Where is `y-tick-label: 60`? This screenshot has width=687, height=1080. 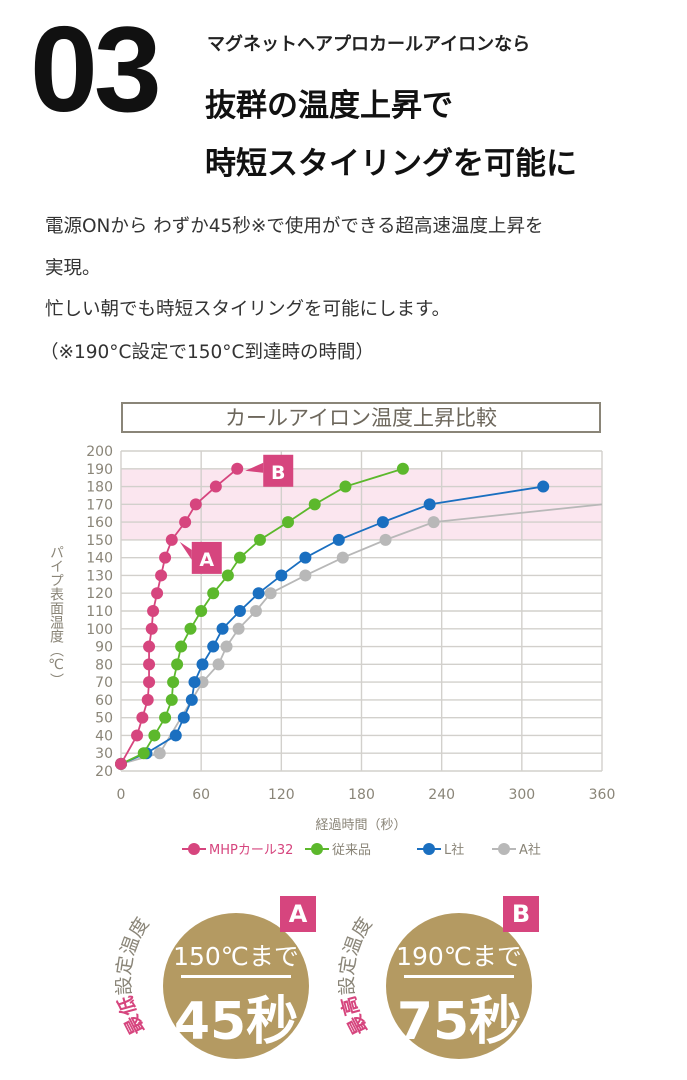
y-tick-label: 60 is located at coordinates (104, 701).